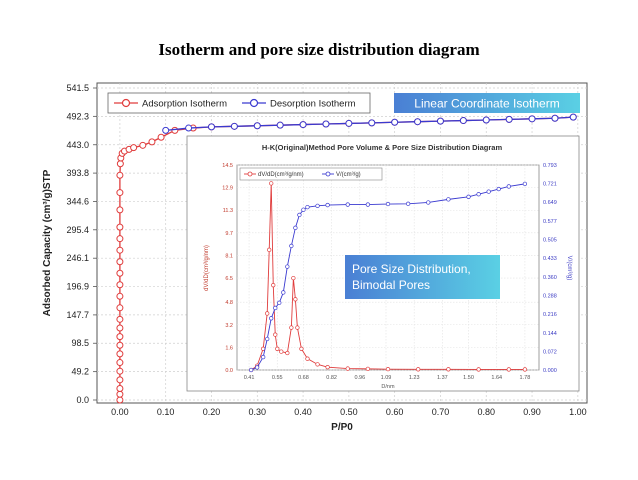 This screenshot has height=480, width=638. Describe the element at coordinates (126, 103) in the screenshot. I see `legend-marker-adsorption` at that location.